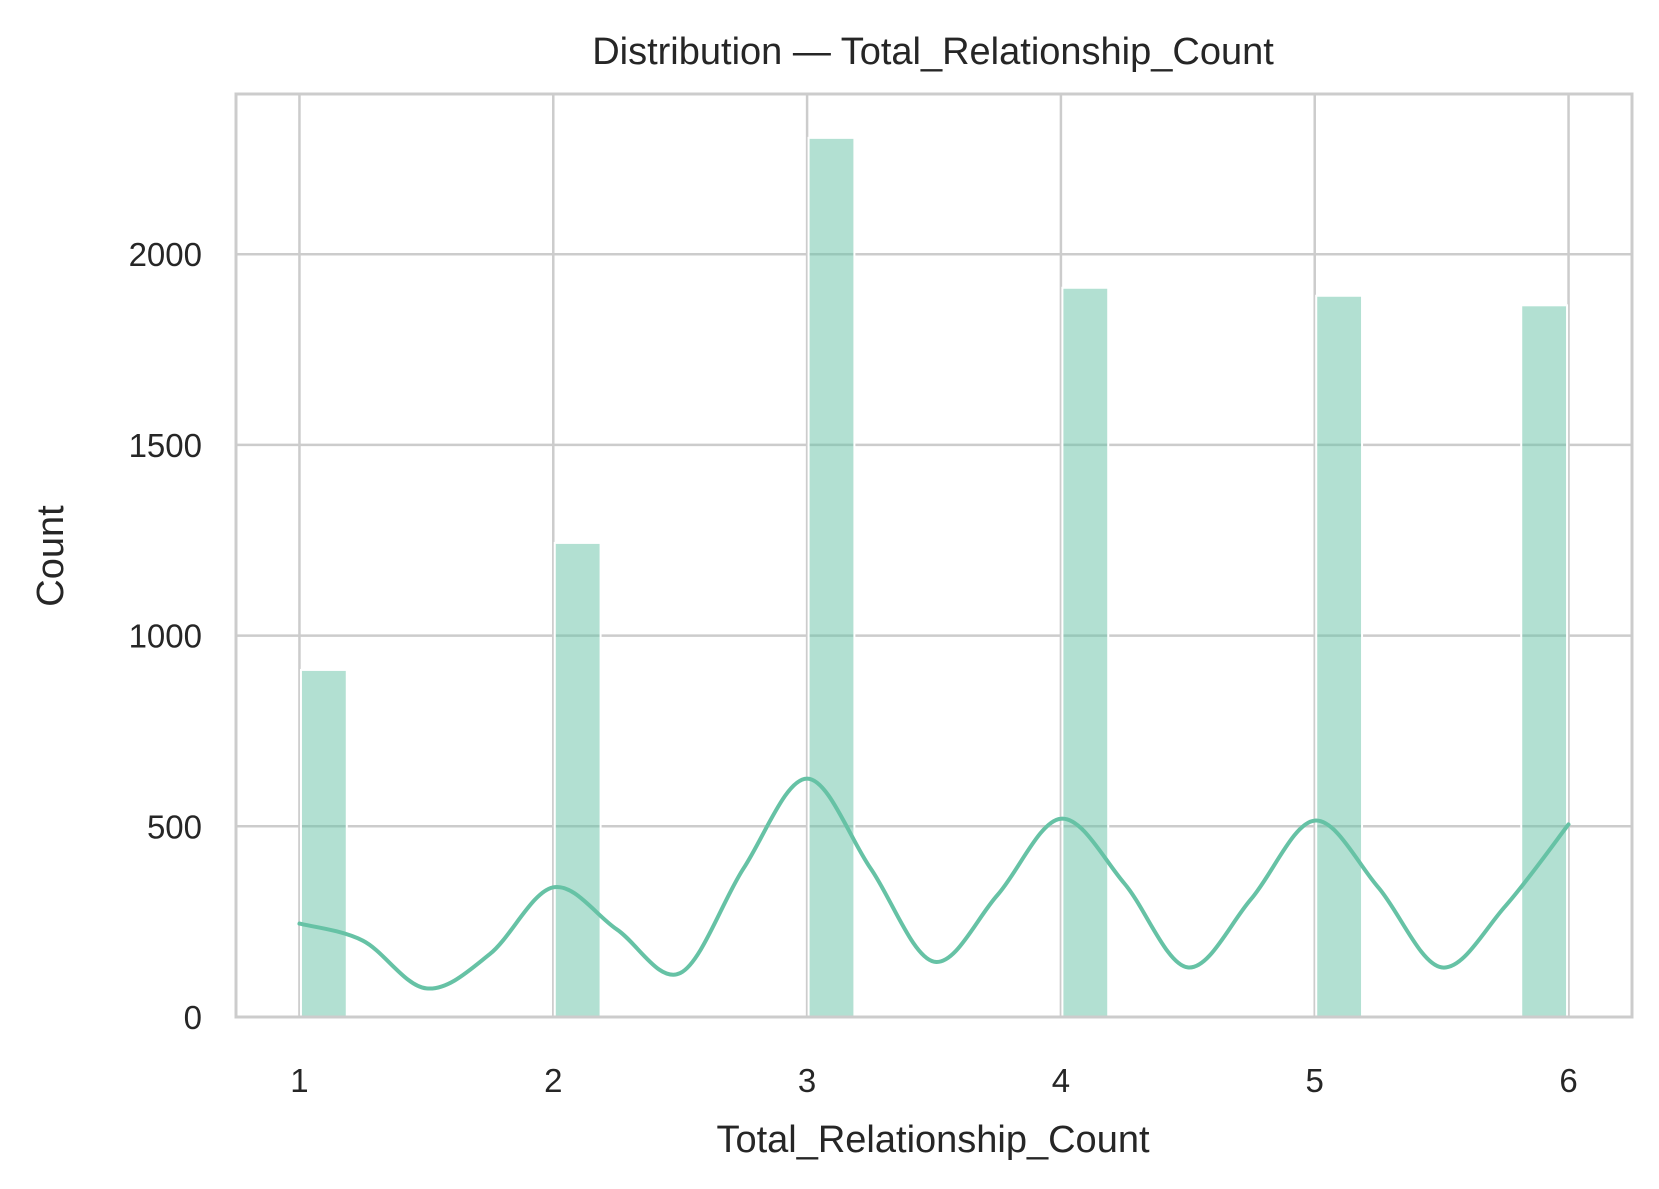 The height and width of the screenshot is (1189, 1659). What do you see at coordinates (1315, 1080) in the screenshot?
I see `x-tick-label: 5` at bounding box center [1315, 1080].